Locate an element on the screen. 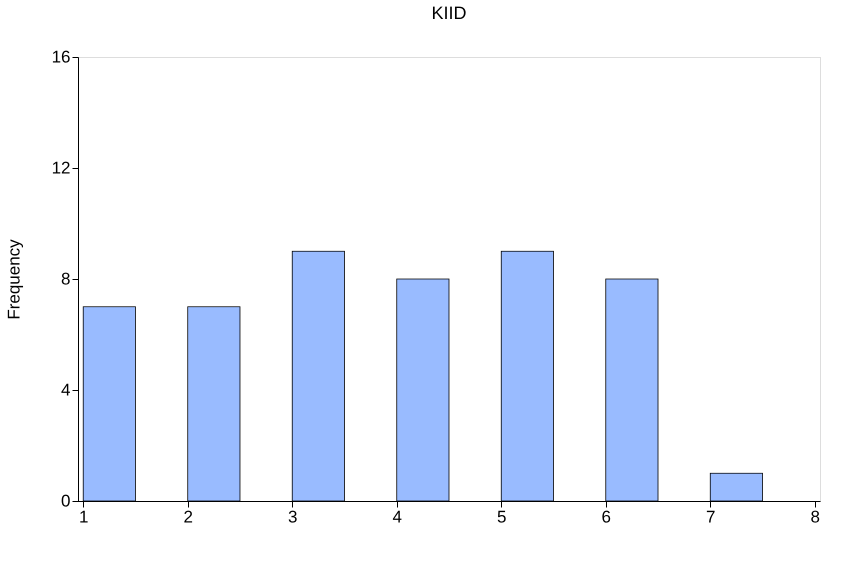 Image resolution: width=868 pixels, height=573 pixels. y-tick-label: 0 is located at coordinates (65, 501).